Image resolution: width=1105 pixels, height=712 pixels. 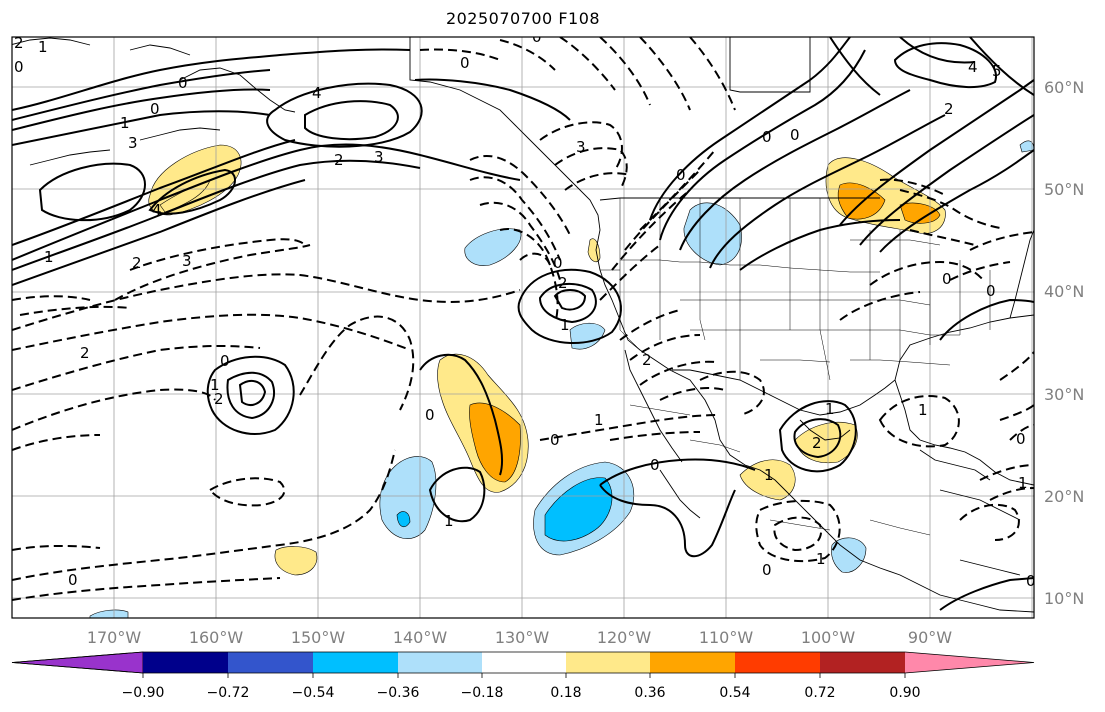 What do you see at coordinates (1064, 189) in the screenshot?
I see `lat-label: 50°N` at bounding box center [1064, 189].